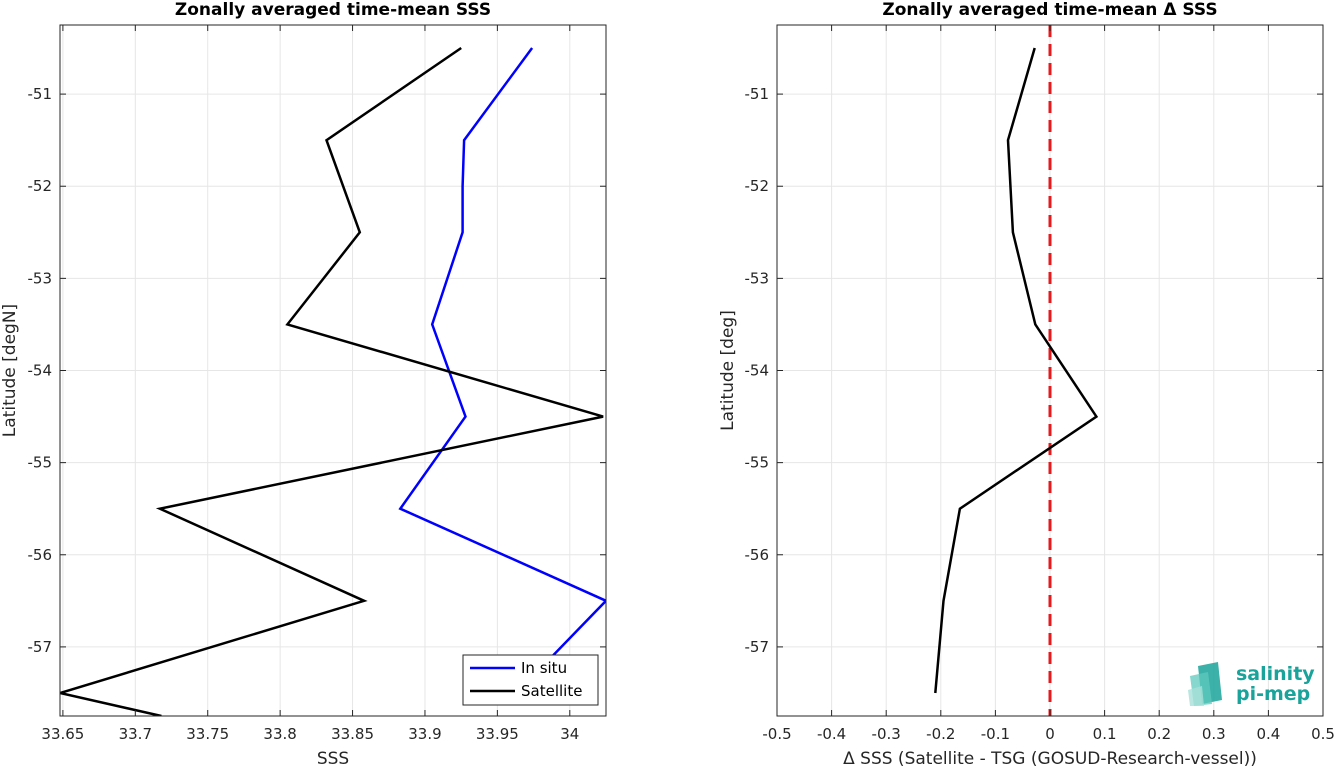  I want to click on x-tick-label: 33.75, so click(207, 734).